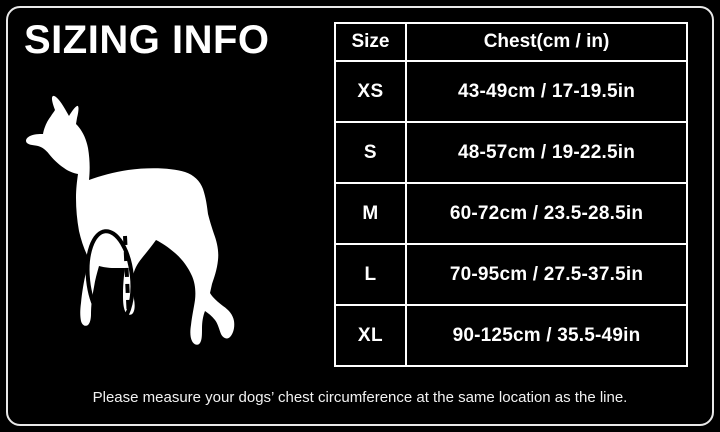  What do you see at coordinates (370, 274) in the screenshot?
I see `size-value-l: L` at bounding box center [370, 274].